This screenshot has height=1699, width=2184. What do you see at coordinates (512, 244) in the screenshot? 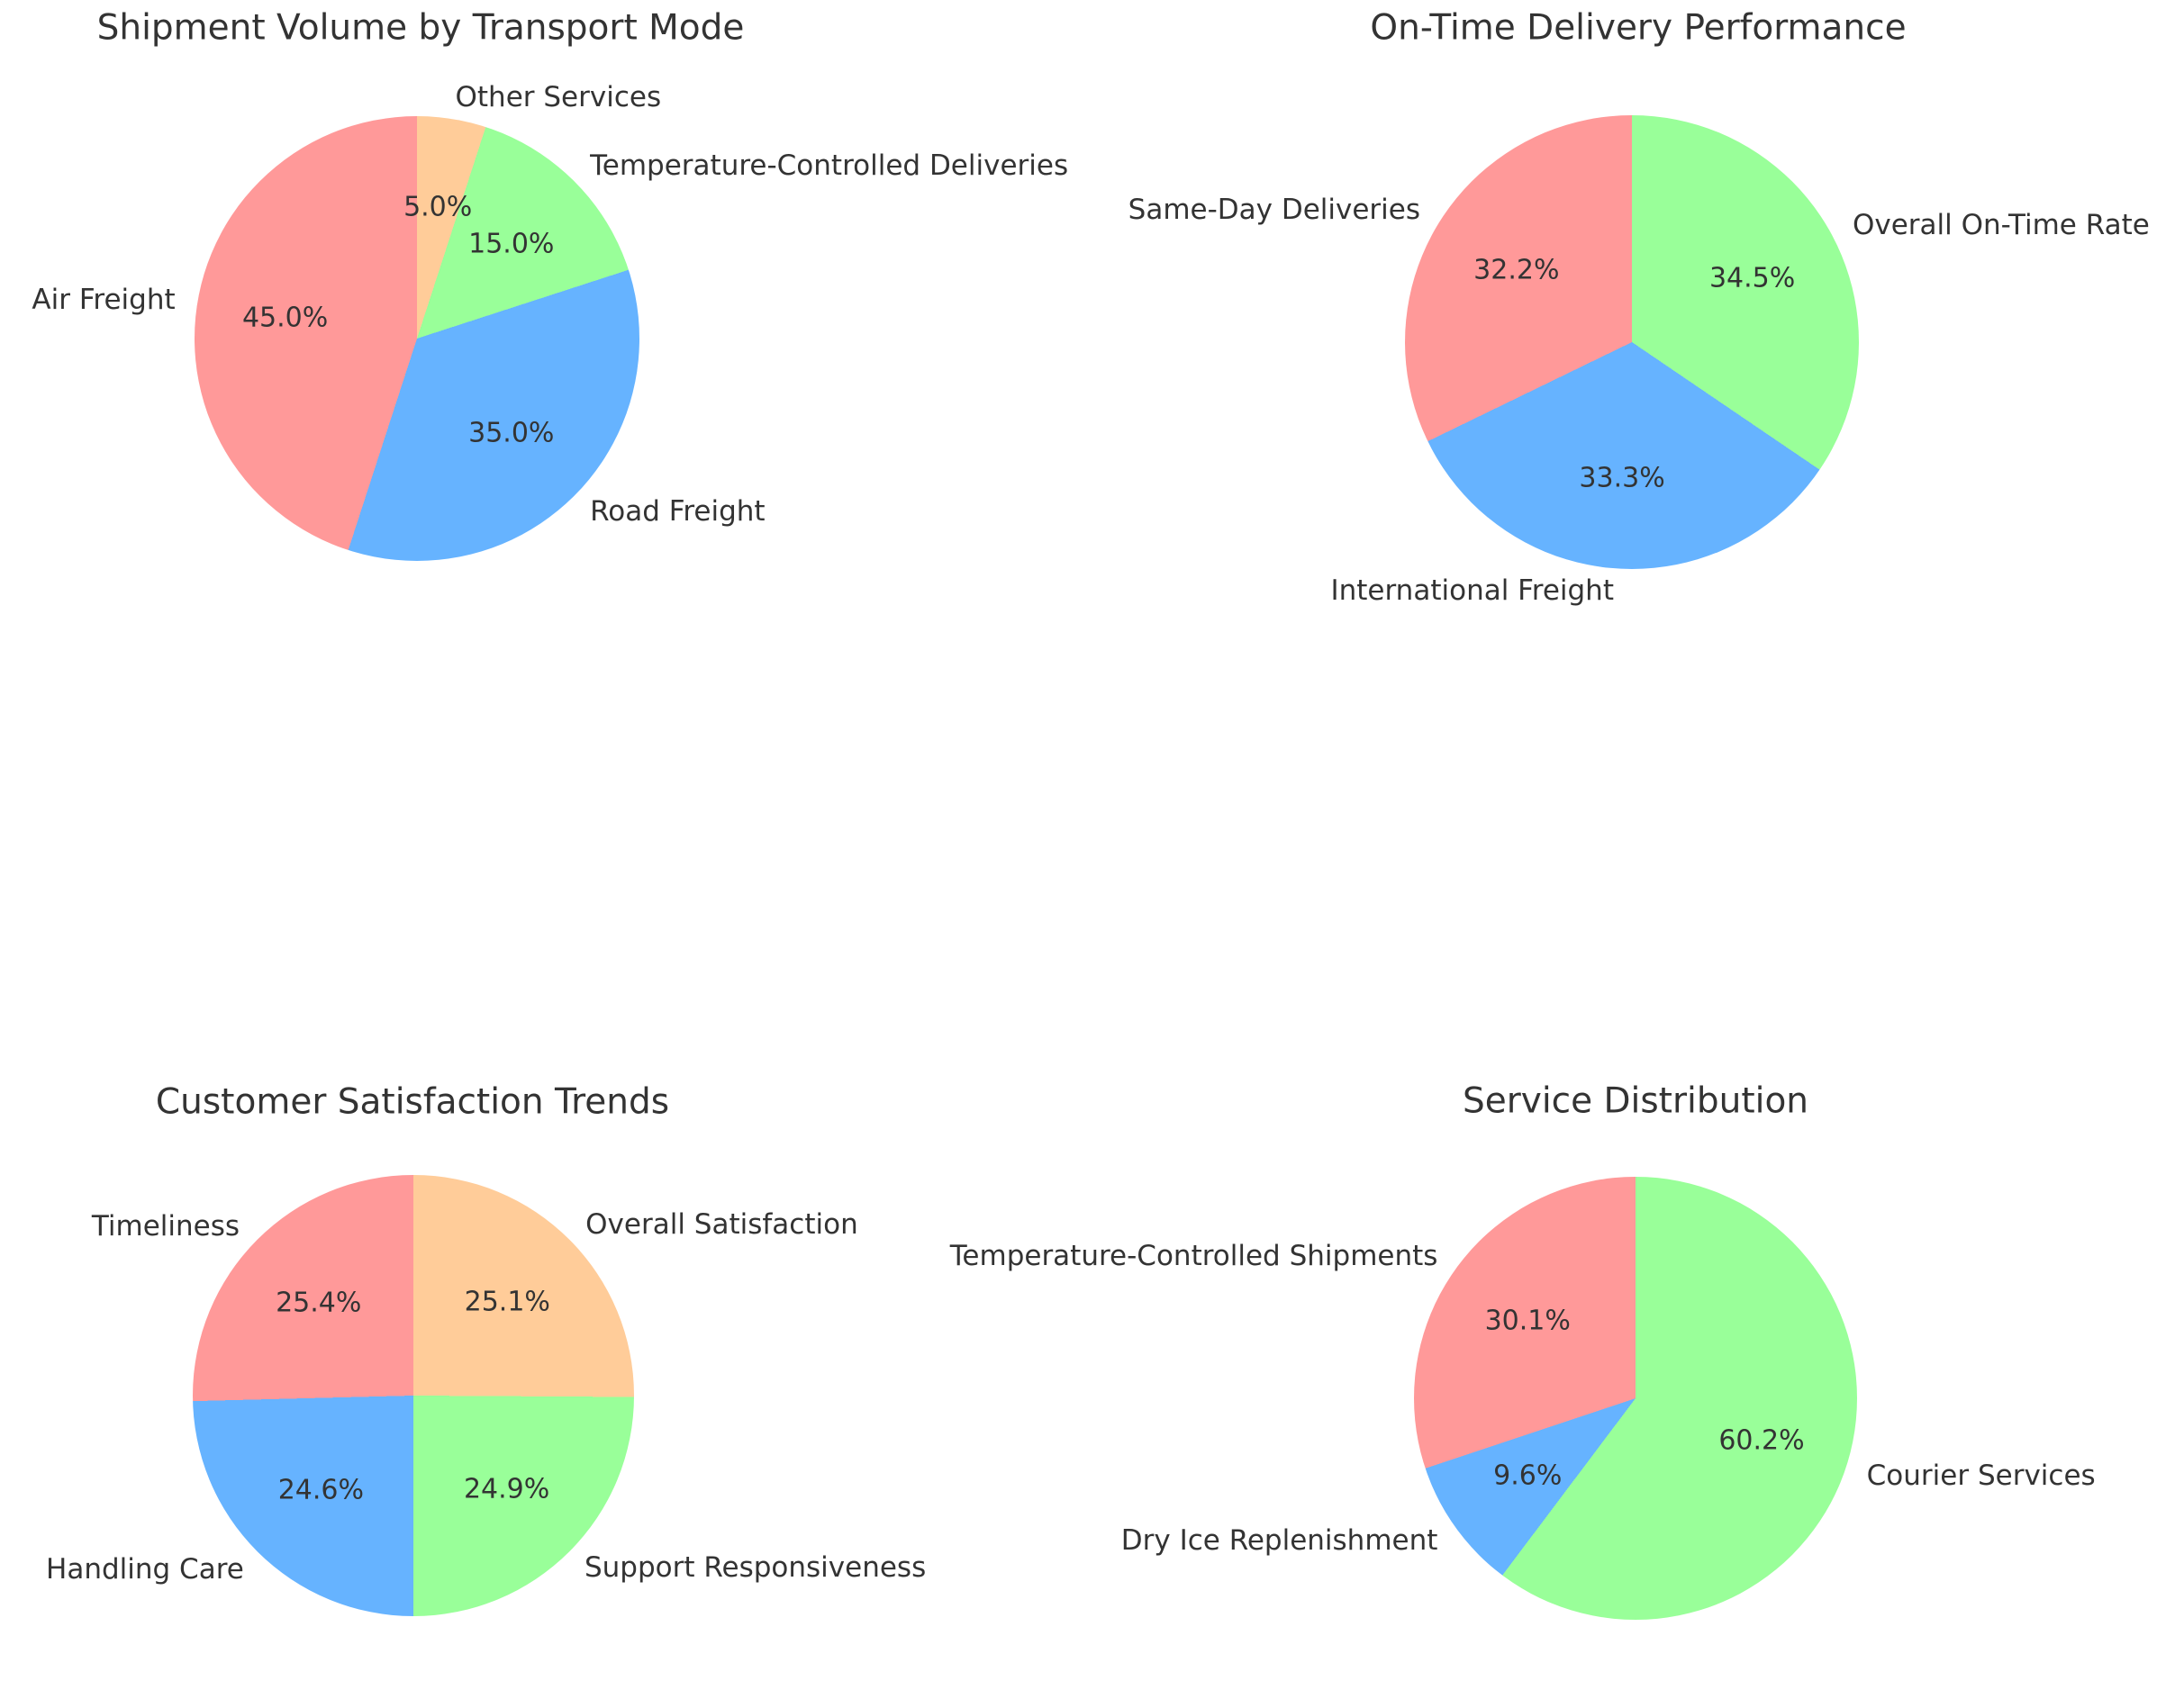
I see `slice-percent: 15.0%` at bounding box center [512, 244].